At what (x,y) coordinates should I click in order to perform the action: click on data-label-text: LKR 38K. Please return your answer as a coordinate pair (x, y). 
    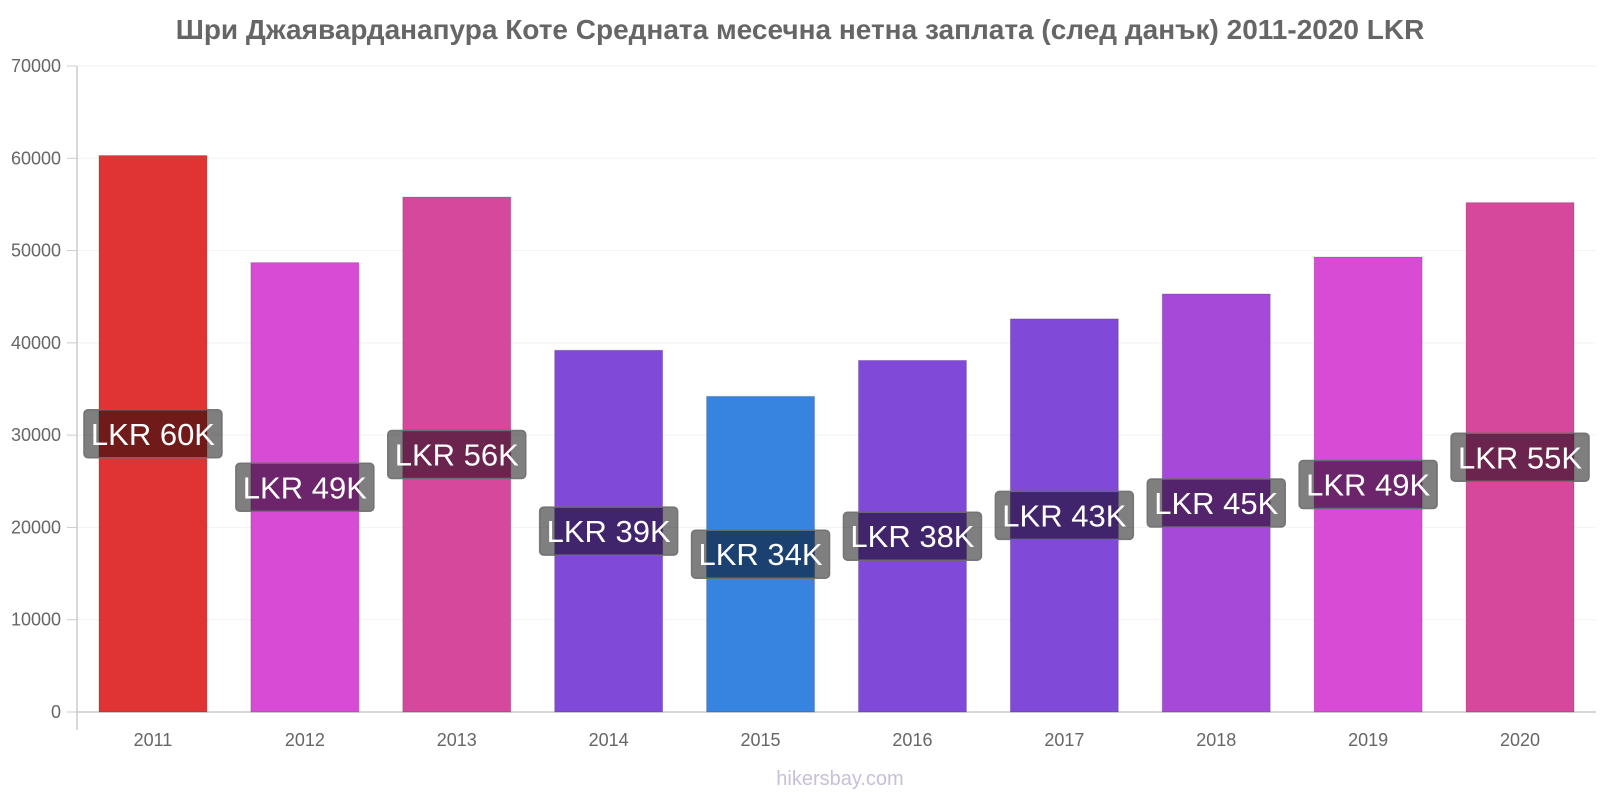
    Looking at the image, I should click on (912, 536).